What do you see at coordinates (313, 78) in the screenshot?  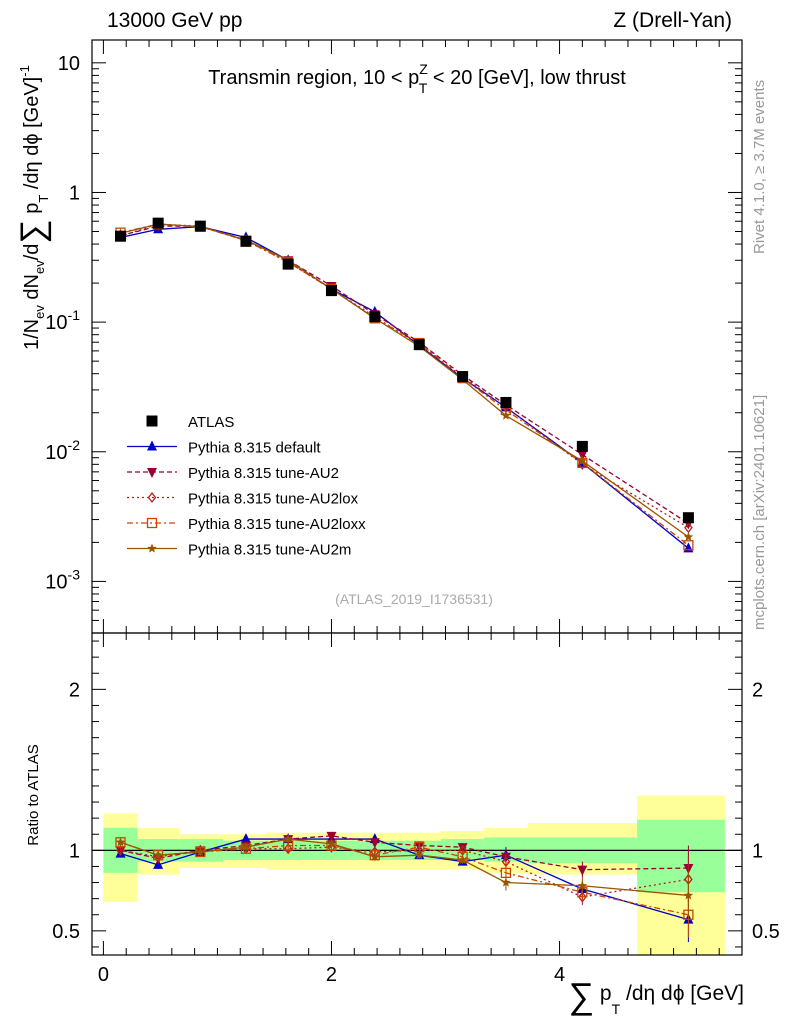 I see `main-title-pre: Transmin region, 10 < p` at bounding box center [313, 78].